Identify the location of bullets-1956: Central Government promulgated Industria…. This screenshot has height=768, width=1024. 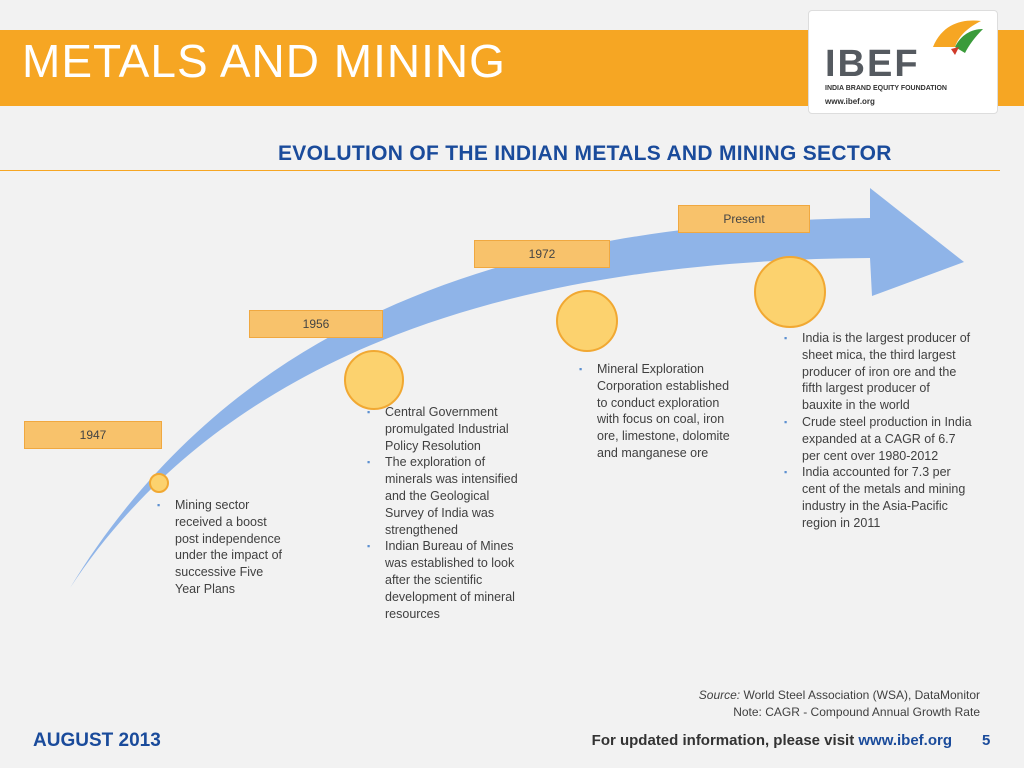
(447, 513).